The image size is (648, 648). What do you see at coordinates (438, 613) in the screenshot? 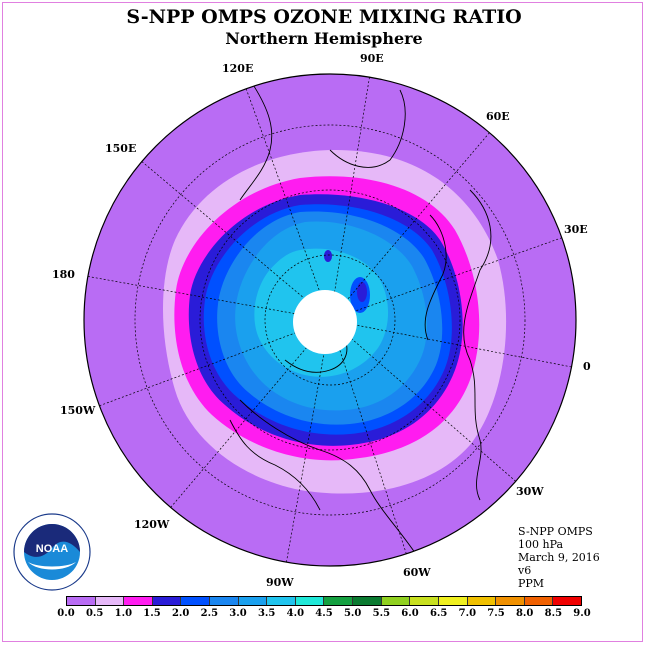
I see `colorbar-tick-label: 6.5` at bounding box center [438, 613].